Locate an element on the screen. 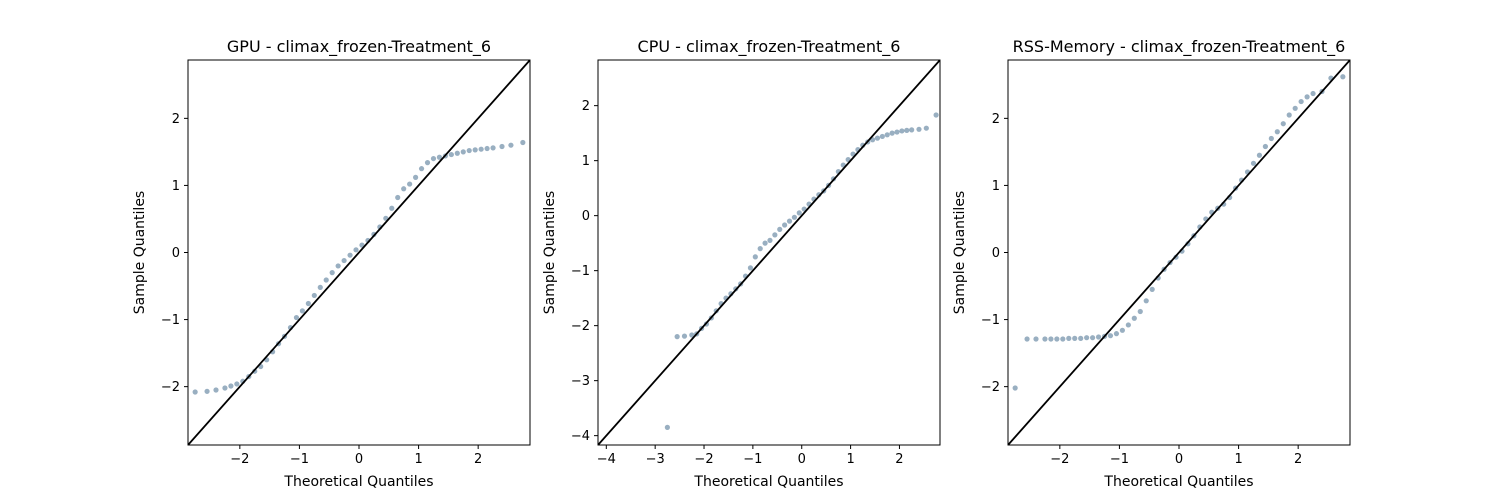 The width and height of the screenshot is (1500, 500). x-tick-label: −1 is located at coordinates (1119, 459).